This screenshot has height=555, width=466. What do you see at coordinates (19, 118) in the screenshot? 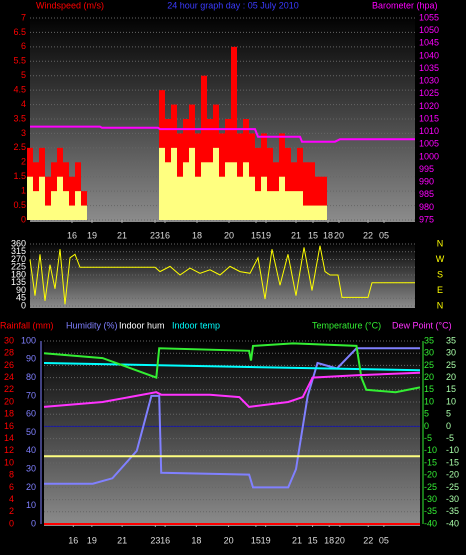
I see `y-tick-label: 3.5` at bounding box center [19, 118].